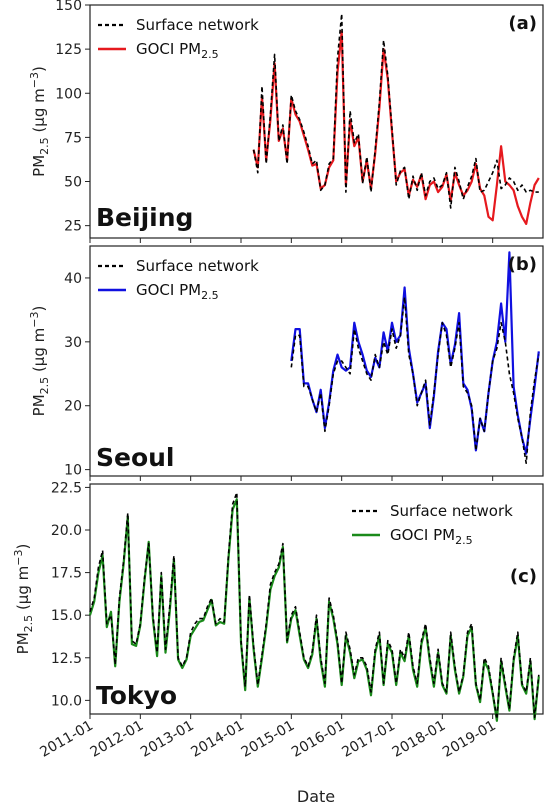 This screenshot has width=550, height=810. I want to click on y-tick-label: 150, so click(68, 7).